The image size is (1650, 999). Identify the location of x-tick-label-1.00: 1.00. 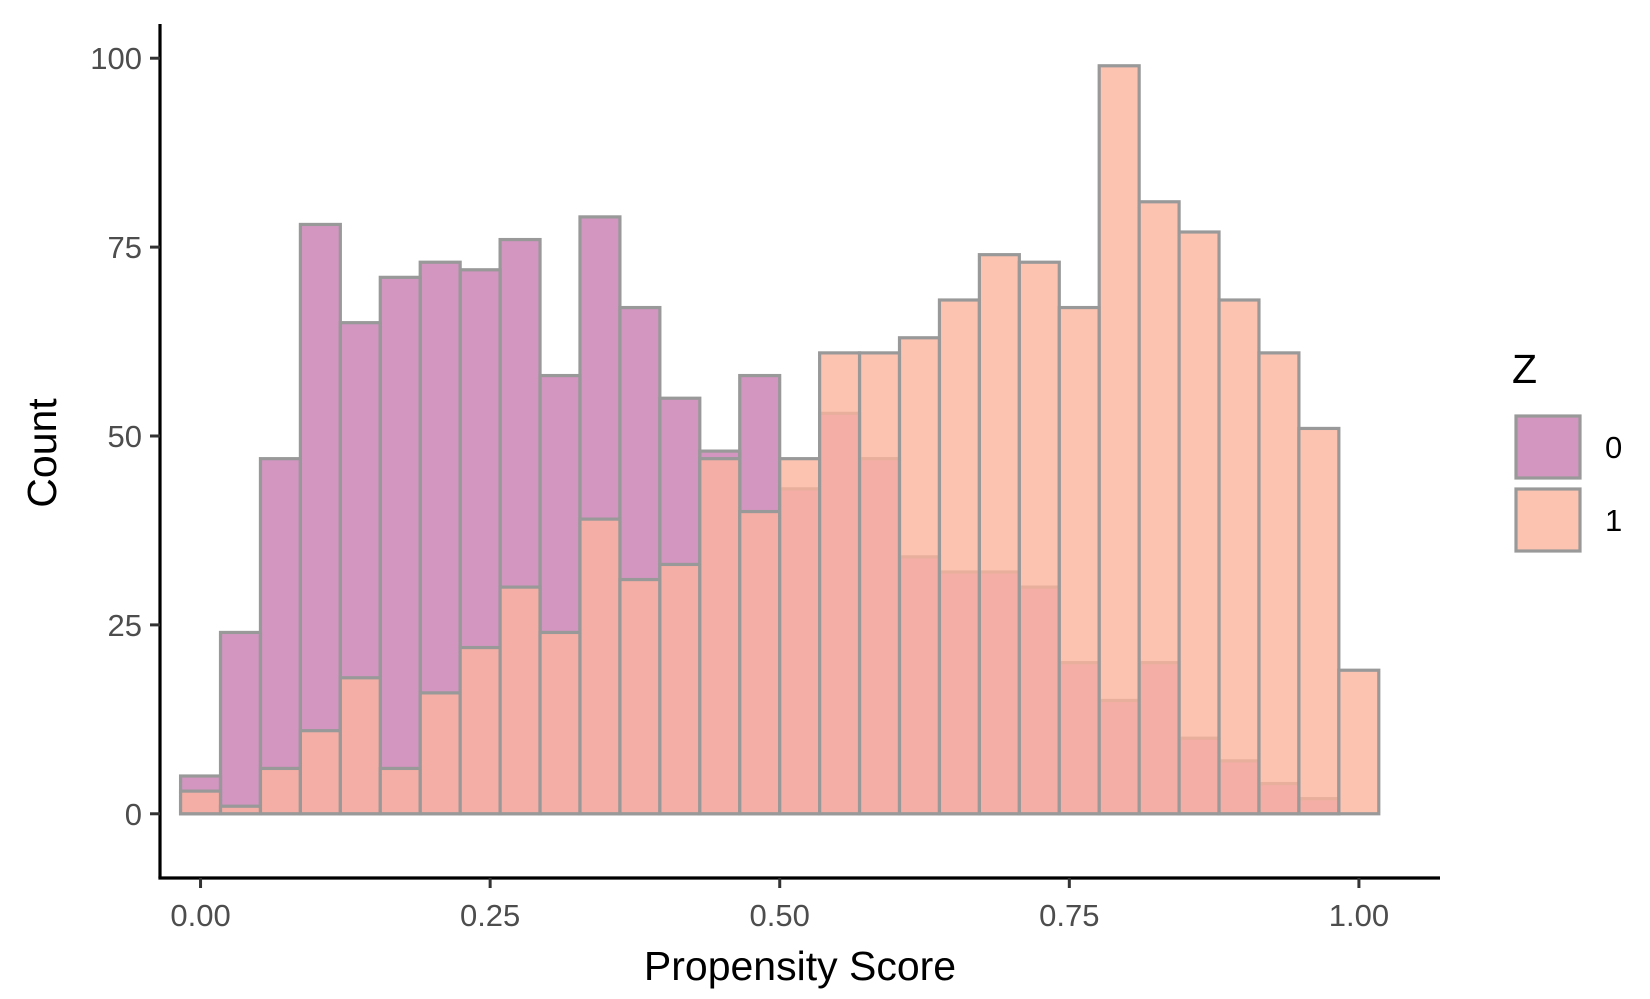
(1359, 915).